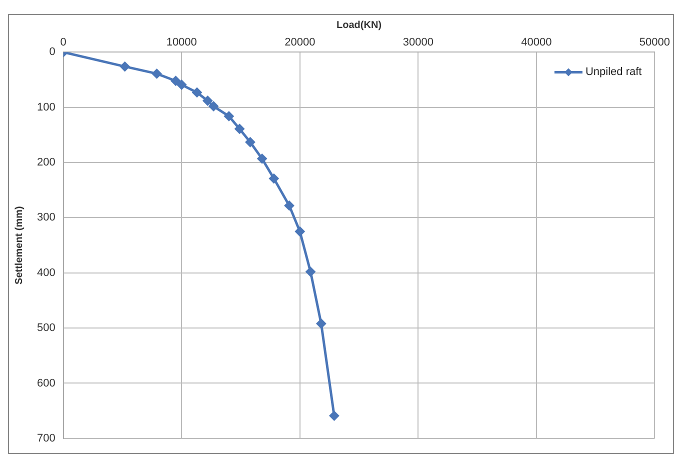 The height and width of the screenshot is (455, 682). Describe the element at coordinates (613, 72) in the screenshot. I see `legend-label: Unpiled raft` at that location.